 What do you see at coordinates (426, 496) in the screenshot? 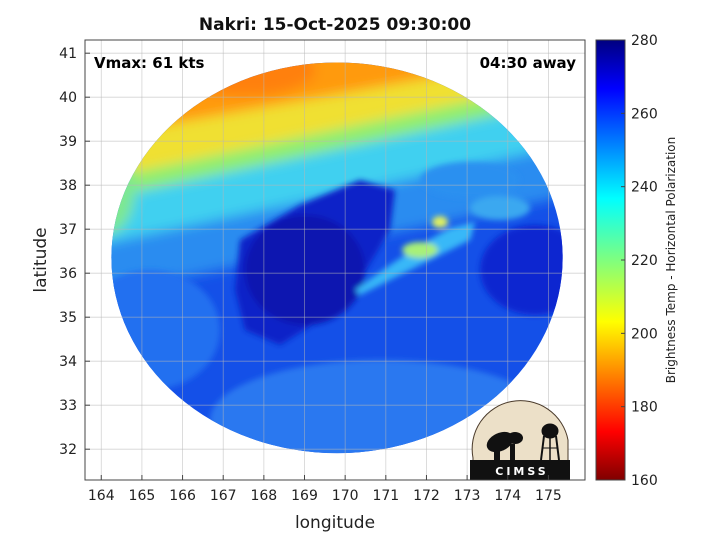
I see `x-tick-label: 172` at bounding box center [426, 496].